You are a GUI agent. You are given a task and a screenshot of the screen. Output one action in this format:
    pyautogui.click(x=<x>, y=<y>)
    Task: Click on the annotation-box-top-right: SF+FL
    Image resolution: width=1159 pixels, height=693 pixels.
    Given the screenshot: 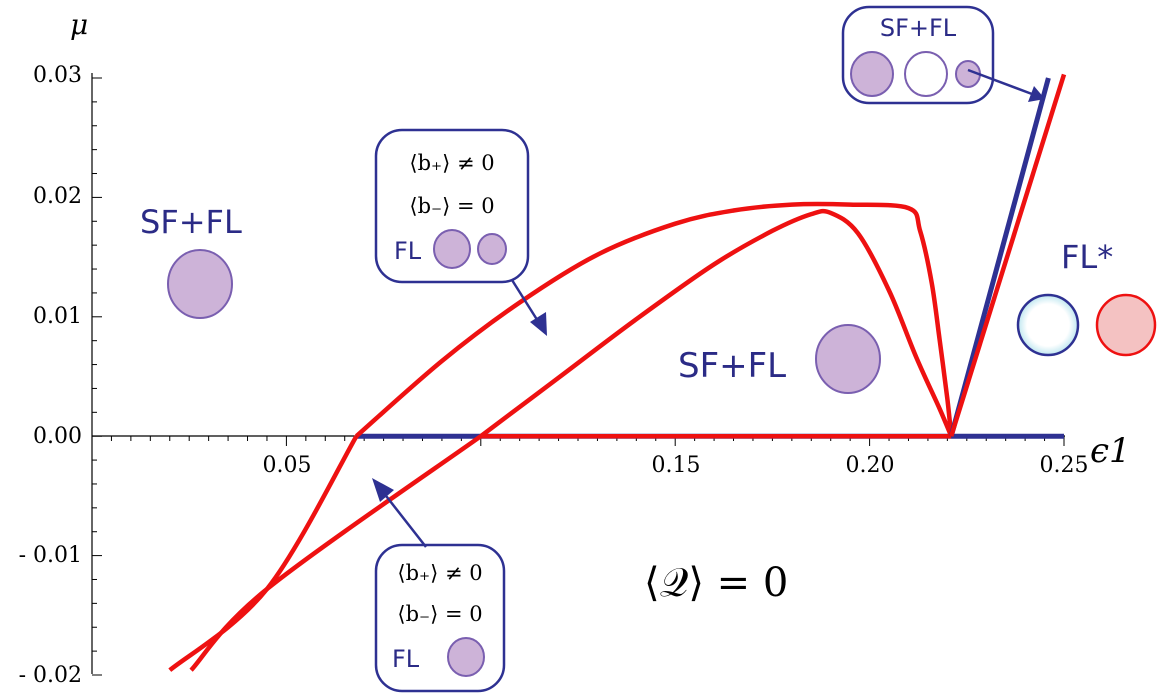 What is the action you would take?
    pyautogui.click(x=918, y=55)
    